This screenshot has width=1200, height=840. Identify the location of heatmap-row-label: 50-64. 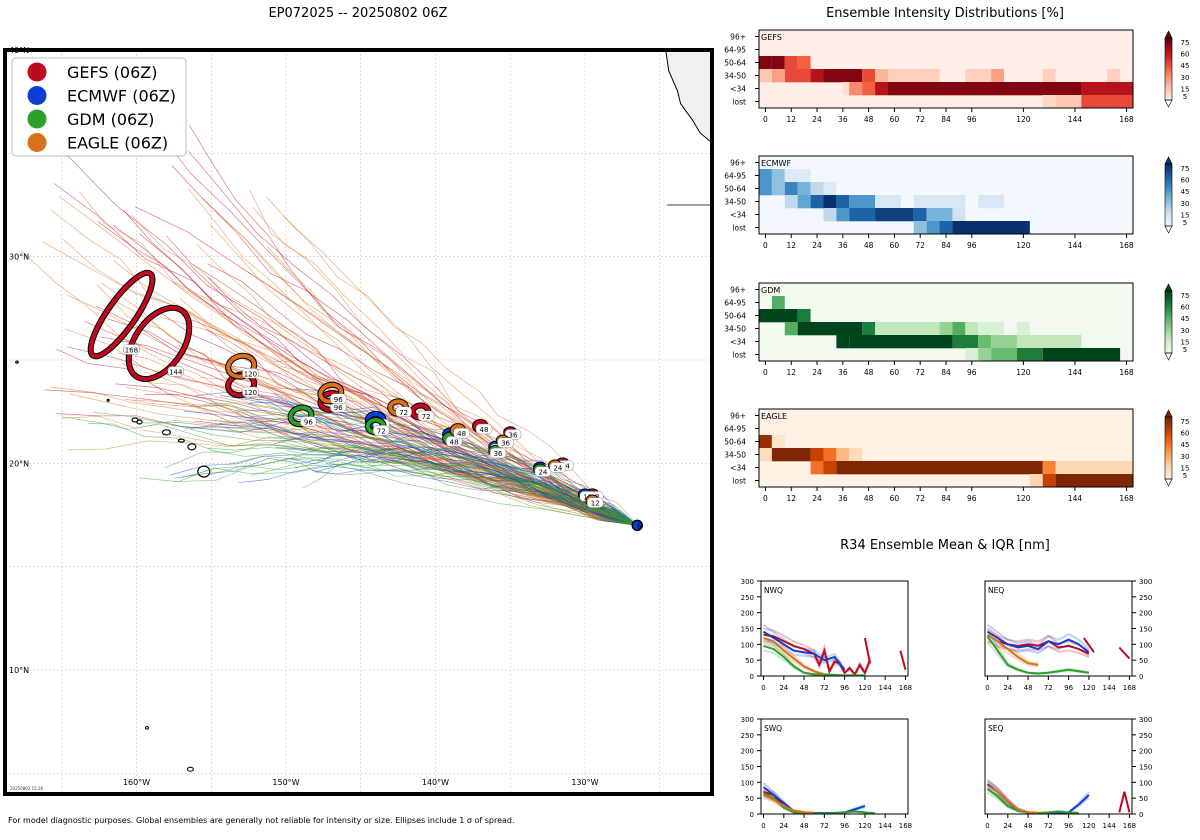
(735, 189).